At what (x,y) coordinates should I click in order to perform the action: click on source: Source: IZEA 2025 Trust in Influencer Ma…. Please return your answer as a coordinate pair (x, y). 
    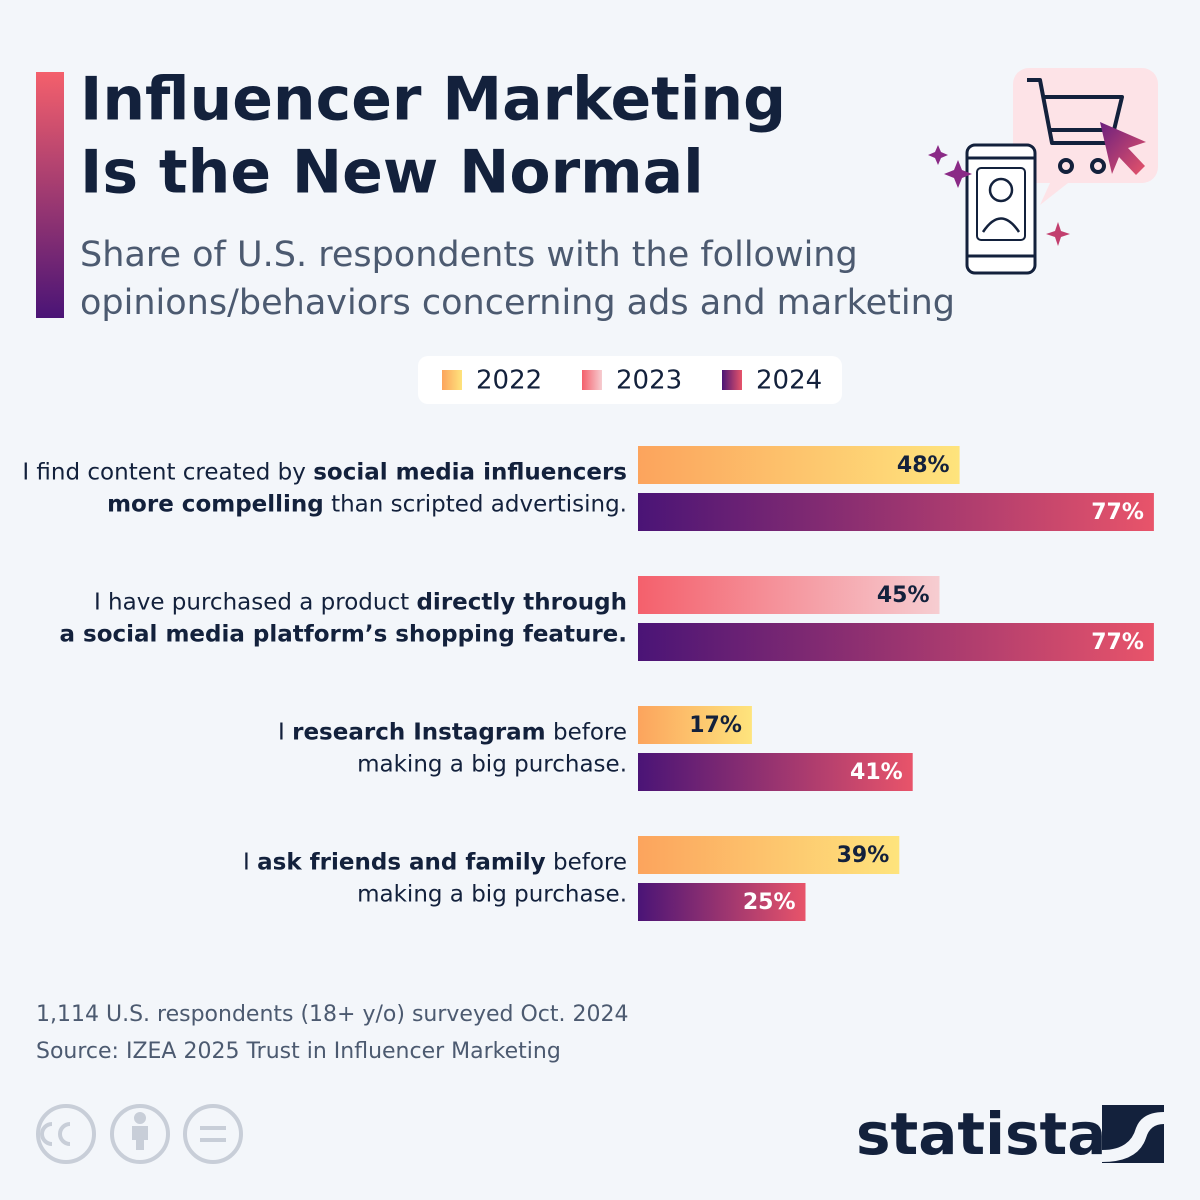
    Looking at the image, I should click on (298, 1051).